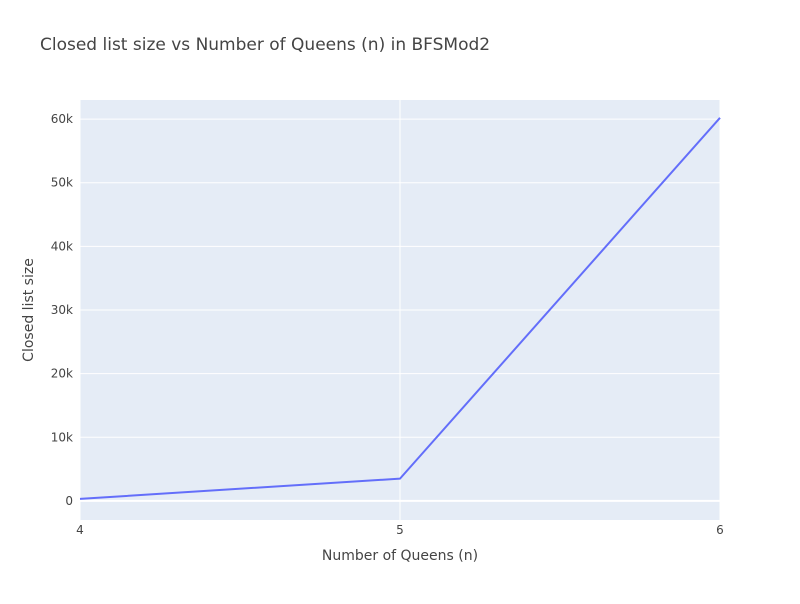 The width and height of the screenshot is (800, 604). I want to click on y-tick-label: 30k, so click(62, 310).